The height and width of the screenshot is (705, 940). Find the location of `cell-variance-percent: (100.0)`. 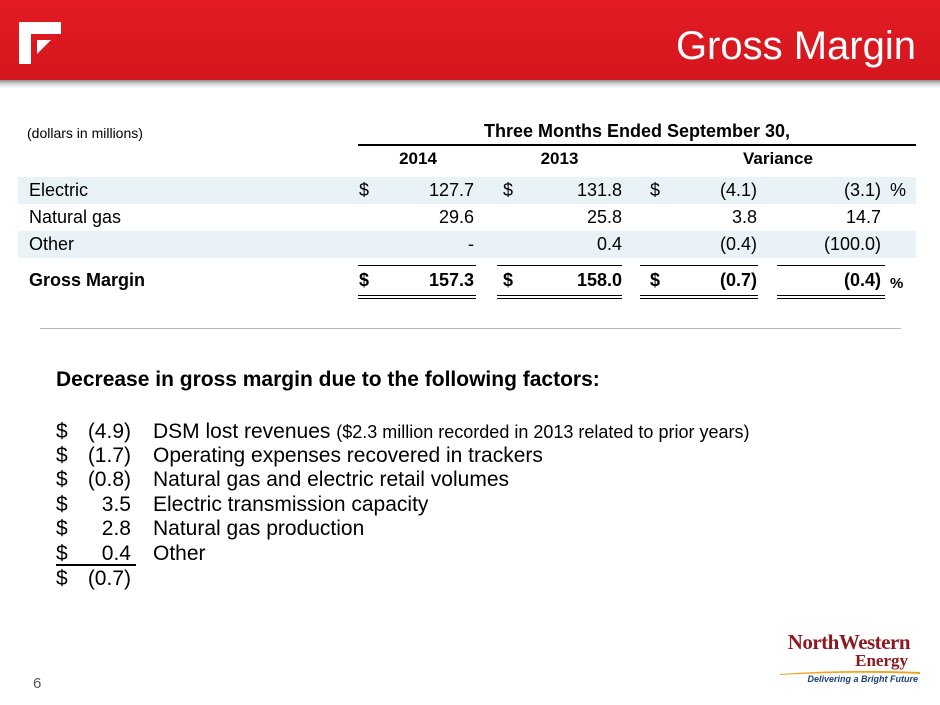

cell-variance-percent: (100.0) is located at coordinates (852, 244).